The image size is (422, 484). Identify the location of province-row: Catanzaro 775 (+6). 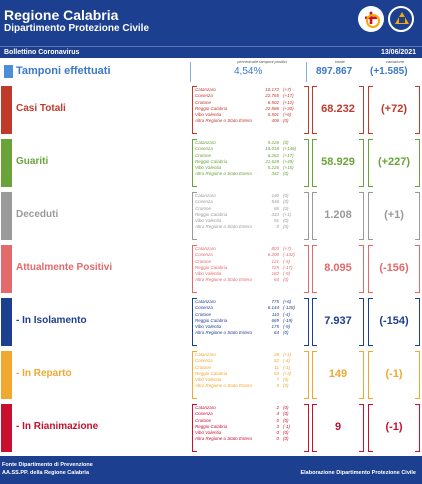
(251, 302).